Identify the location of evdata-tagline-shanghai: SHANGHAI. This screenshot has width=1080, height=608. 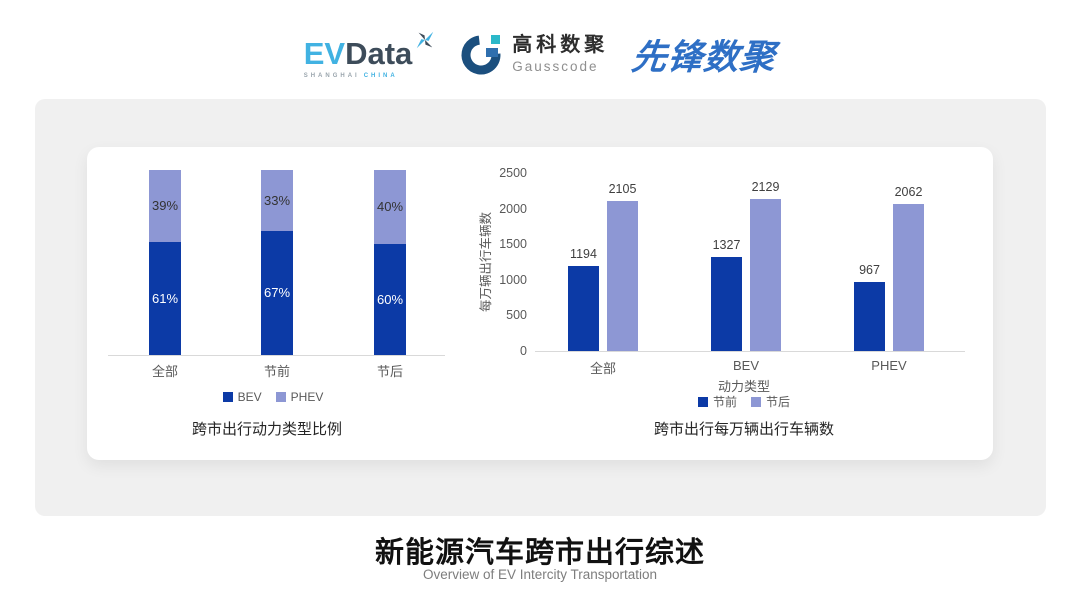
(331, 76).